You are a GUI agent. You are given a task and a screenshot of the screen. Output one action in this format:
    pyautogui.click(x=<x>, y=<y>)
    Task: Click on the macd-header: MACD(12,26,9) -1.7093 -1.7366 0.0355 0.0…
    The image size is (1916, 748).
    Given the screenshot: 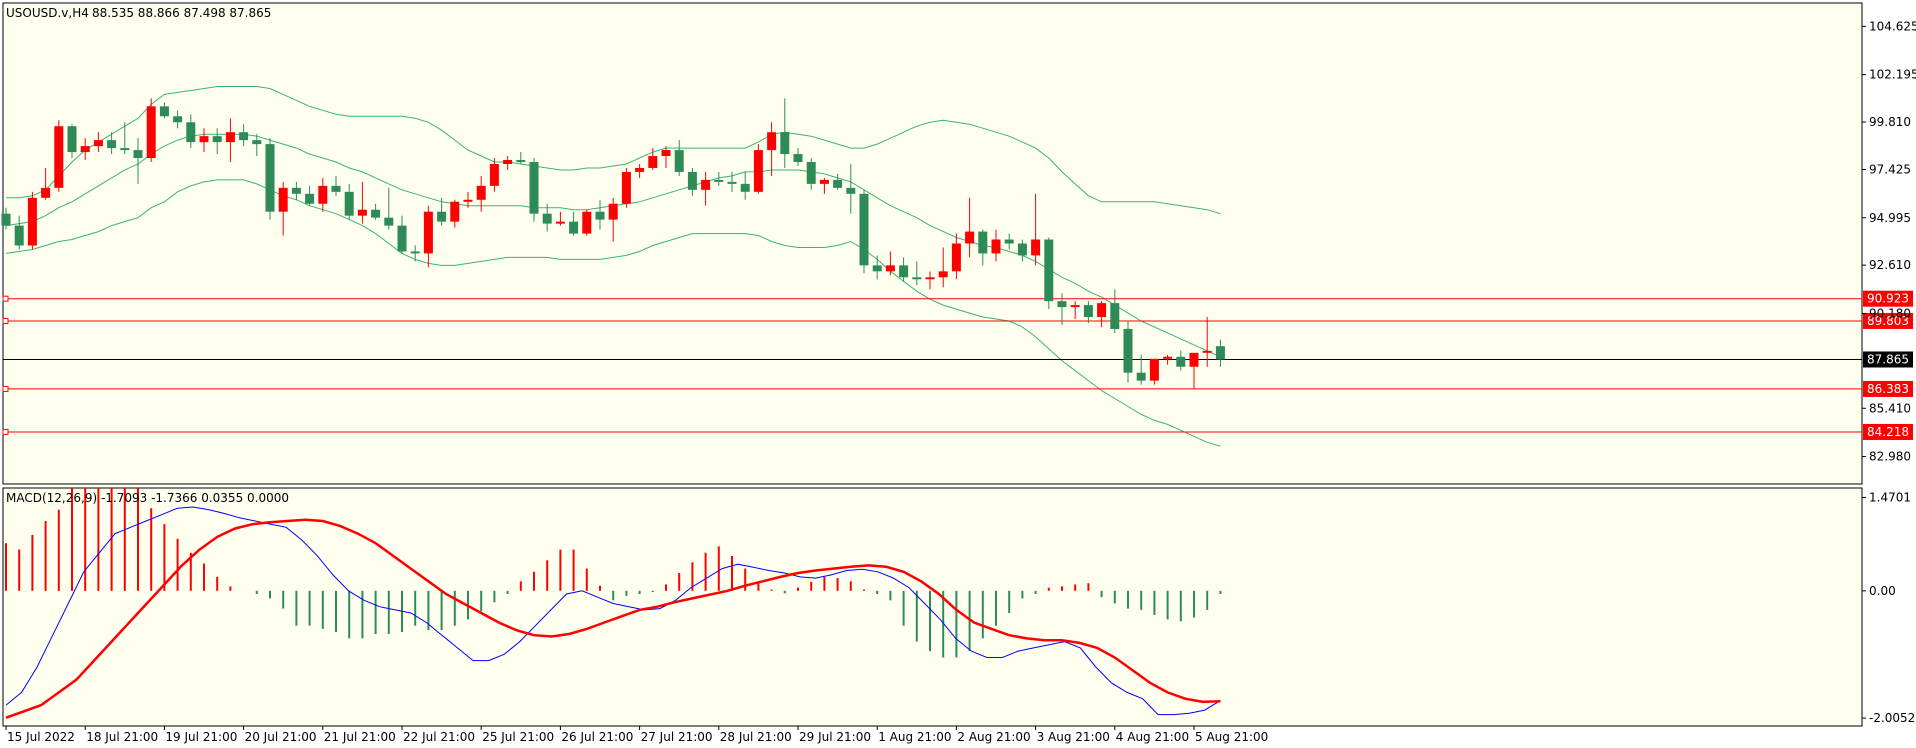 What is the action you would take?
    pyautogui.click(x=147, y=498)
    